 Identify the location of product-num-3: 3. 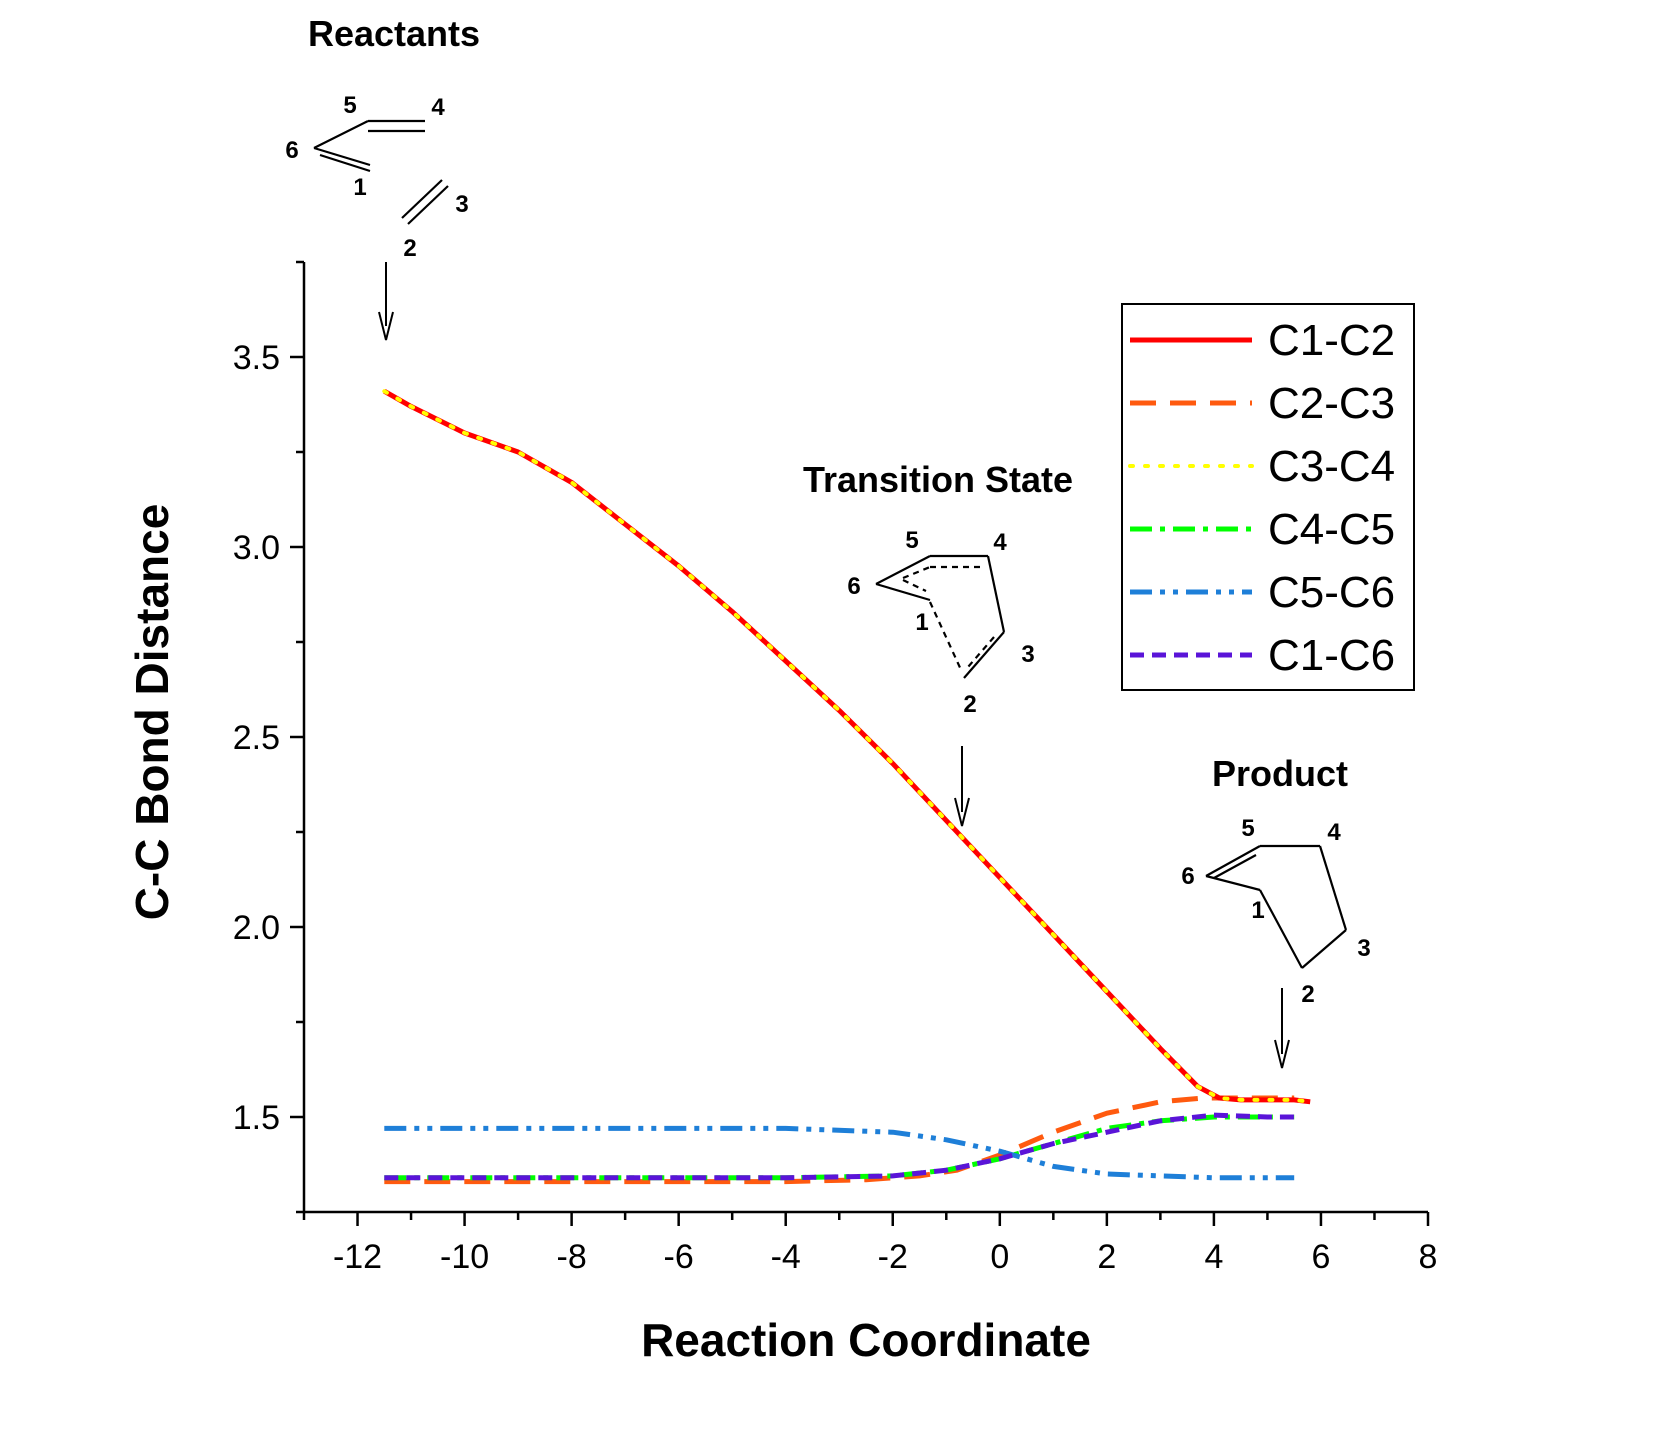
(1363, 948).